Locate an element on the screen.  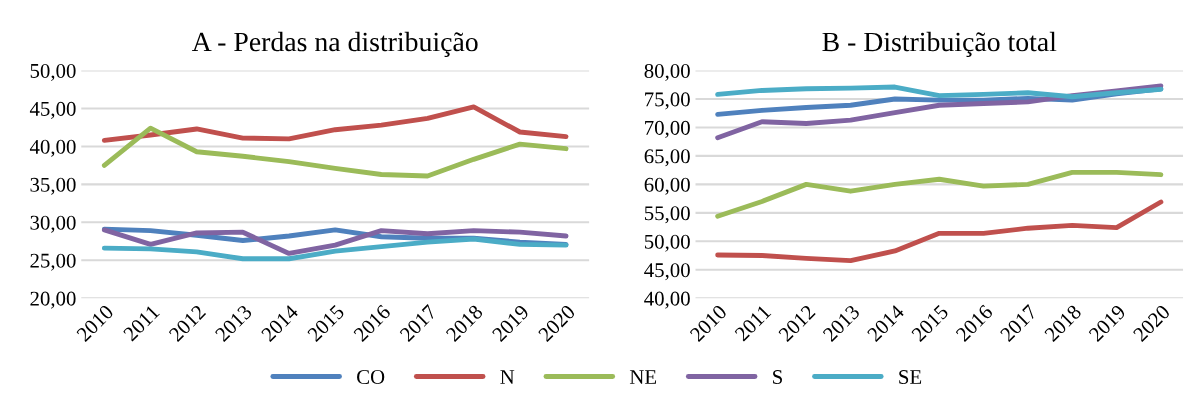
y-tick-label: 75,00 is located at coordinates (667, 101).